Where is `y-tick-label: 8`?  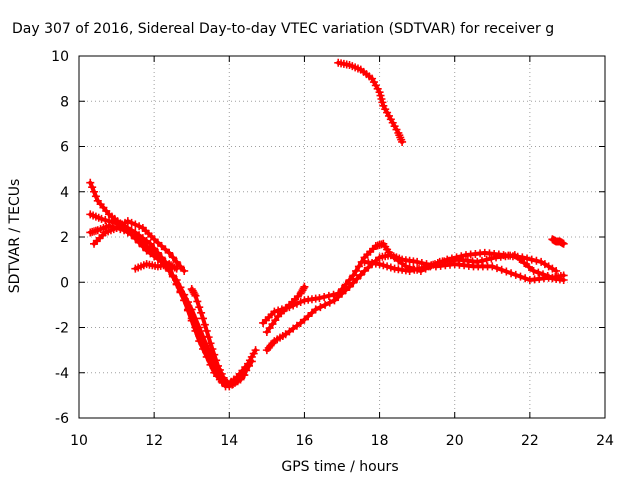 y-tick-label: 8 is located at coordinates (64, 102).